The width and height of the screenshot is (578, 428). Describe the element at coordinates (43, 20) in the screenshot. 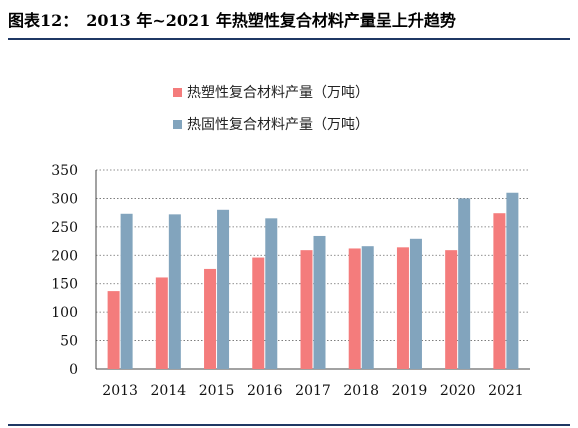

I see `figure-label: 图表12：` at that location.